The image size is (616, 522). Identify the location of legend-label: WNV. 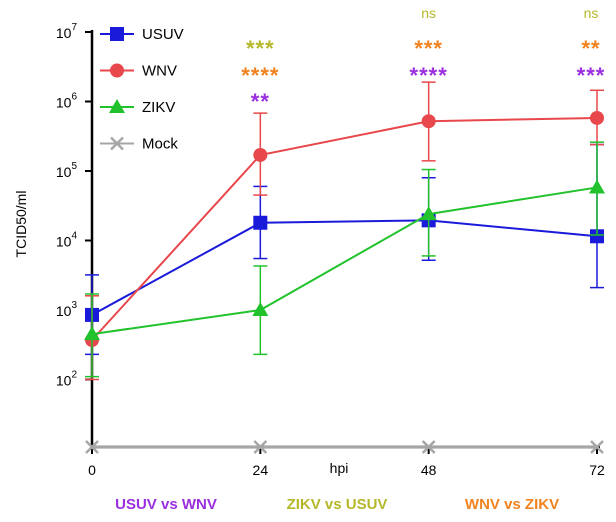
(159, 71).